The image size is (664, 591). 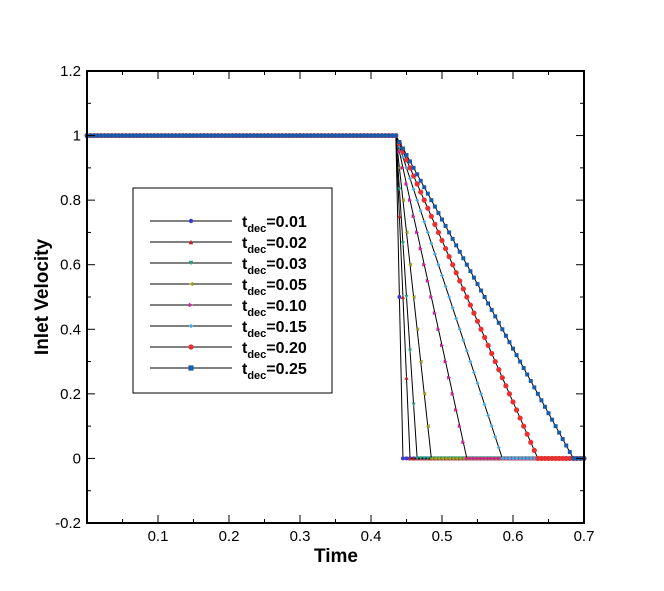 I want to click on legend-label: tdec=0.25, so click(x=274, y=371).